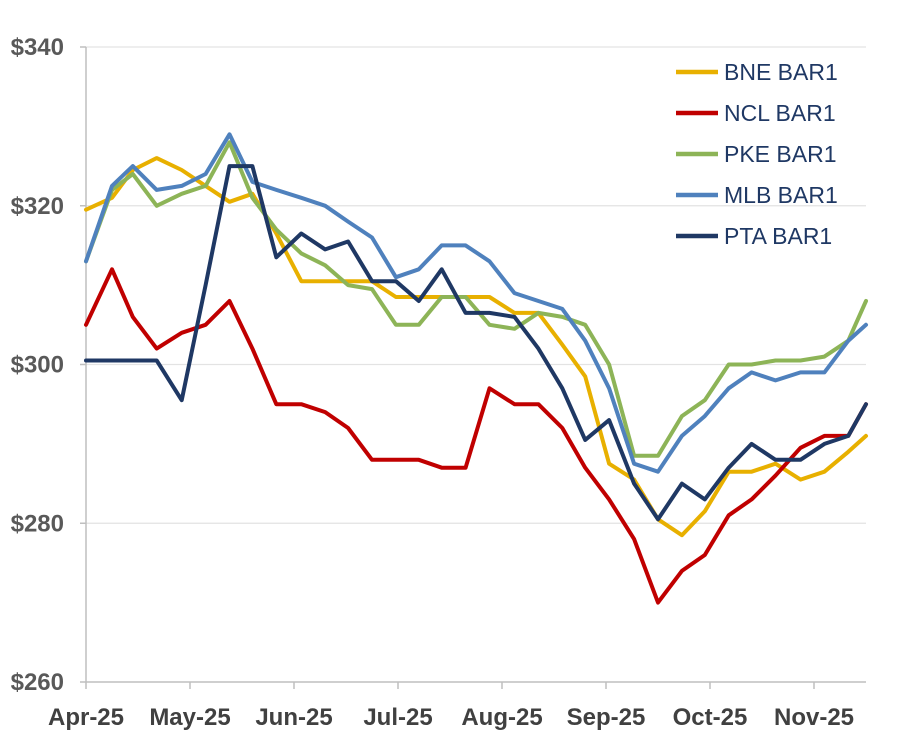 The width and height of the screenshot is (920, 749). What do you see at coordinates (37, 47) in the screenshot?
I see `y-tick-label: $340` at bounding box center [37, 47].